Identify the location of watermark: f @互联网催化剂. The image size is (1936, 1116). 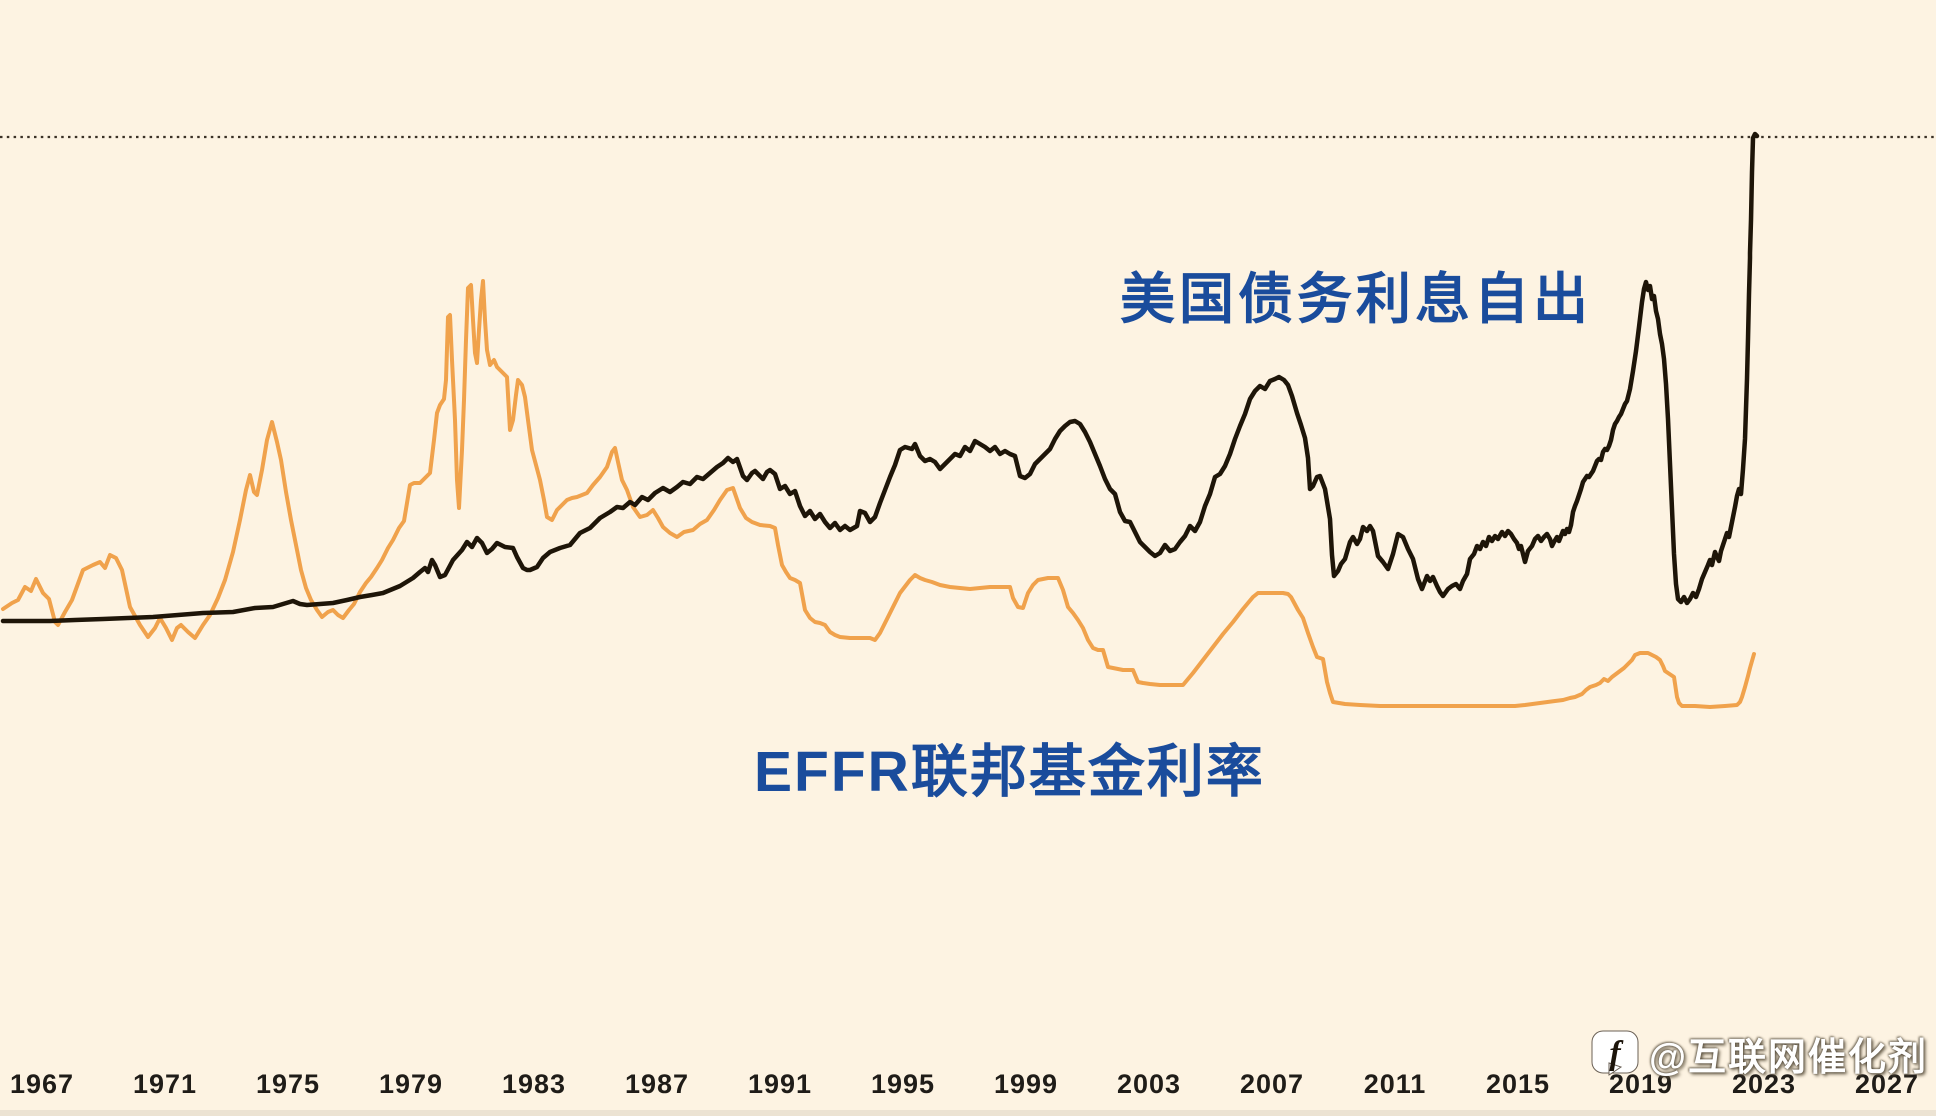
(1759, 1053).